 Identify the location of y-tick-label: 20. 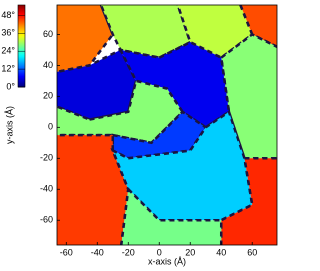
(48, 96).